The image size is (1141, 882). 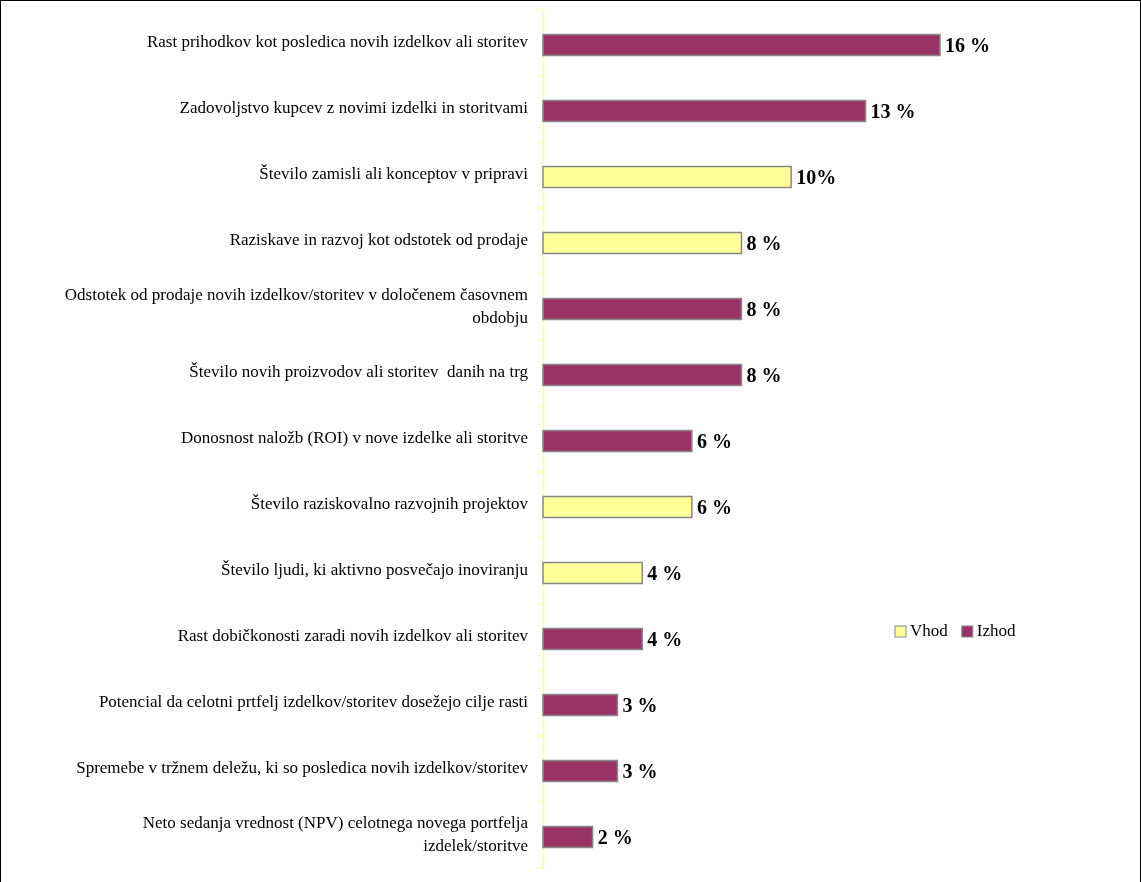 What do you see at coordinates (967, 45) in the screenshot?
I see `data-label: 16 %` at bounding box center [967, 45].